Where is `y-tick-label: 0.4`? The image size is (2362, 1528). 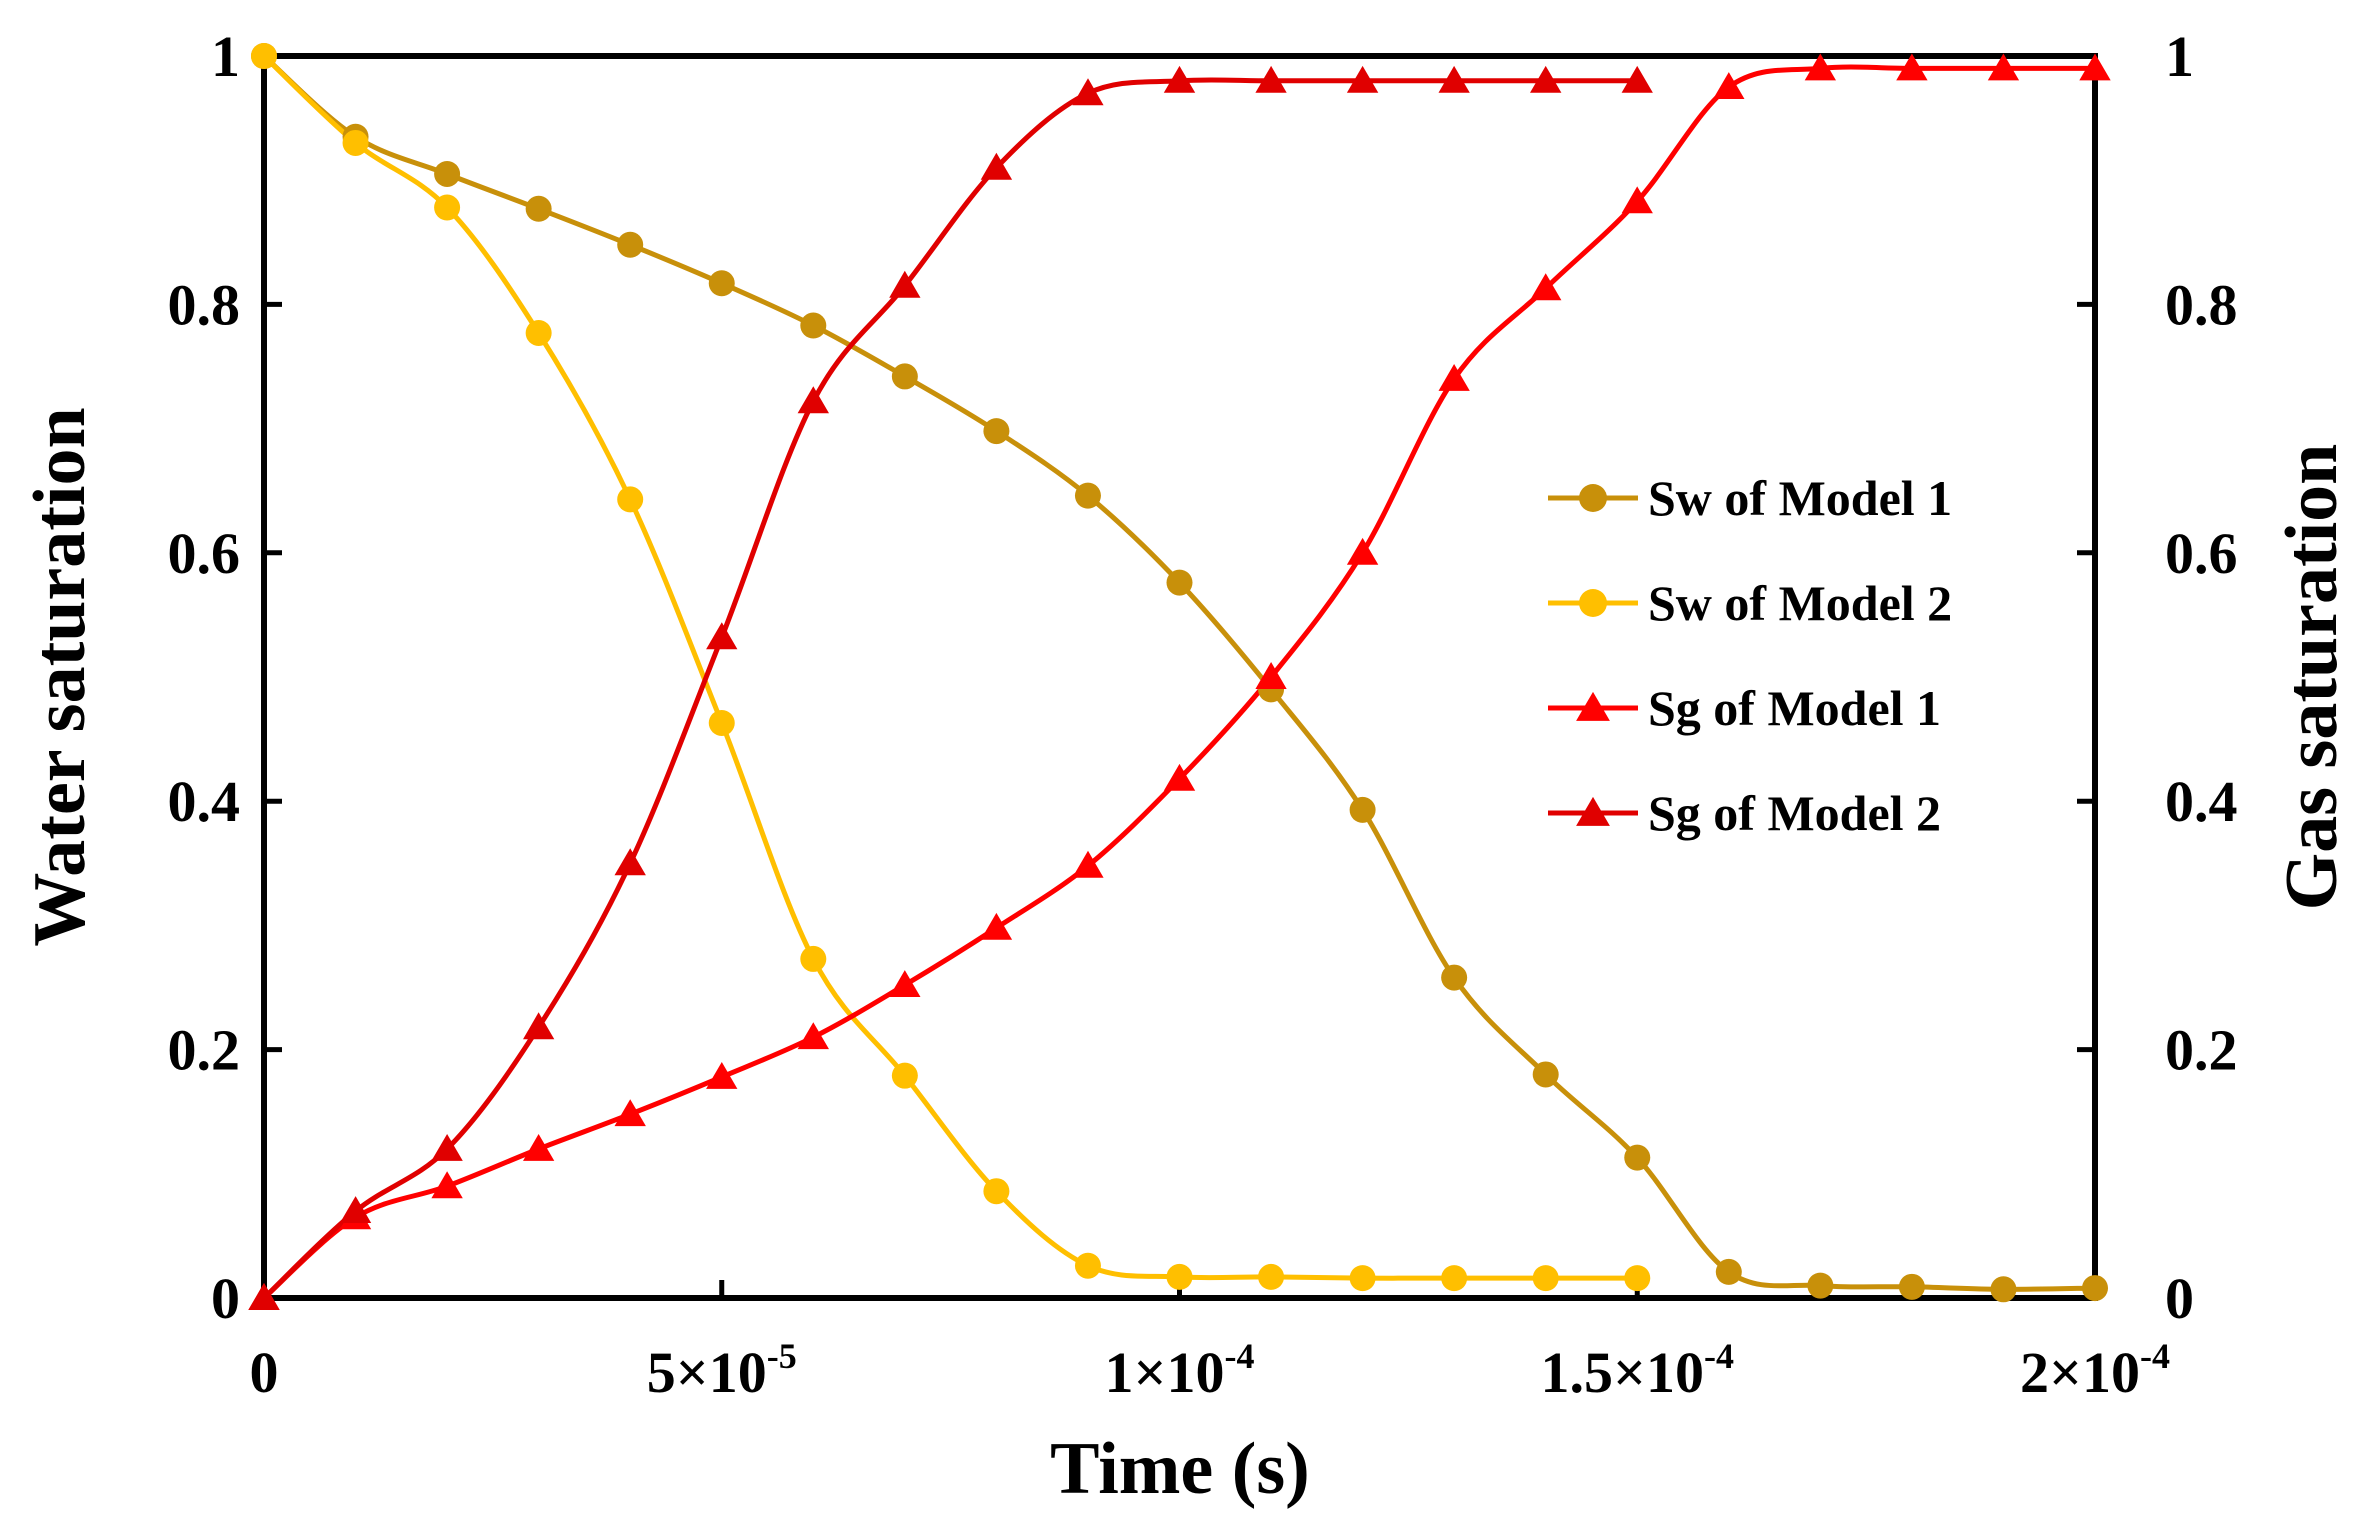 y-tick-label: 0.4 is located at coordinates (204, 801).